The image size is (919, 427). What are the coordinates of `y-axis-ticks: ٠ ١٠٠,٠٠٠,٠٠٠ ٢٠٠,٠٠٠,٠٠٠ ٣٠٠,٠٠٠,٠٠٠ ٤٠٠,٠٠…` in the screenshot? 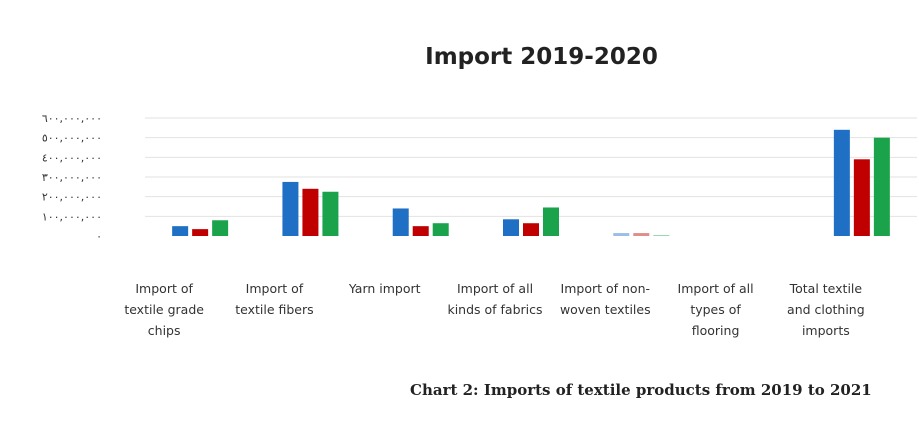 It's located at (72, 177).